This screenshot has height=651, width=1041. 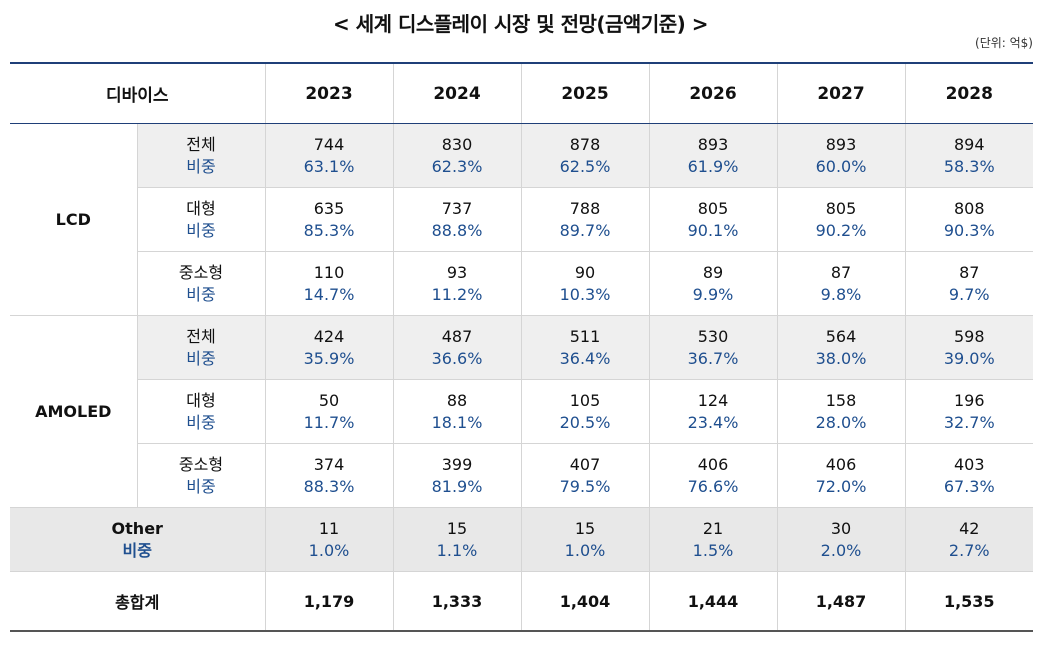 What do you see at coordinates (841, 336) in the screenshot?
I see `value-text: 564` at bounding box center [841, 336].